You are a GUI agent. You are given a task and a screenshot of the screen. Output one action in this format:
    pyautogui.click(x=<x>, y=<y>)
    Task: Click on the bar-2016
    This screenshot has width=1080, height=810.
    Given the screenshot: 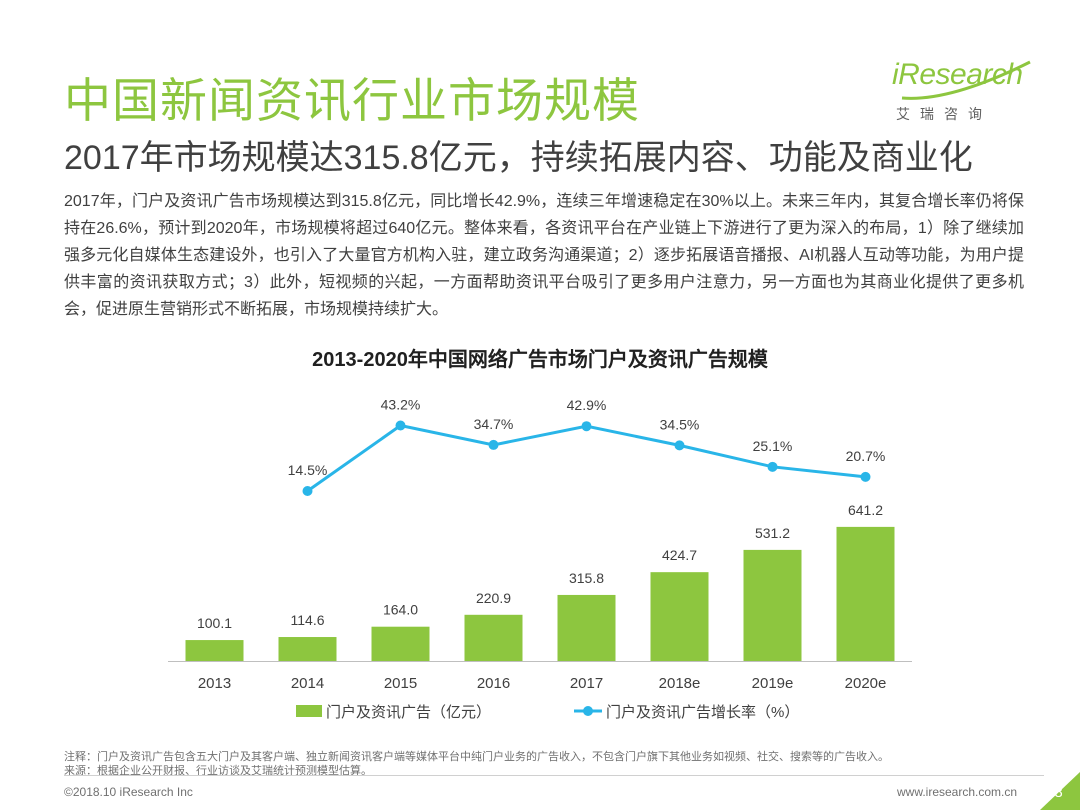 What is the action you would take?
    pyautogui.click(x=493, y=637)
    